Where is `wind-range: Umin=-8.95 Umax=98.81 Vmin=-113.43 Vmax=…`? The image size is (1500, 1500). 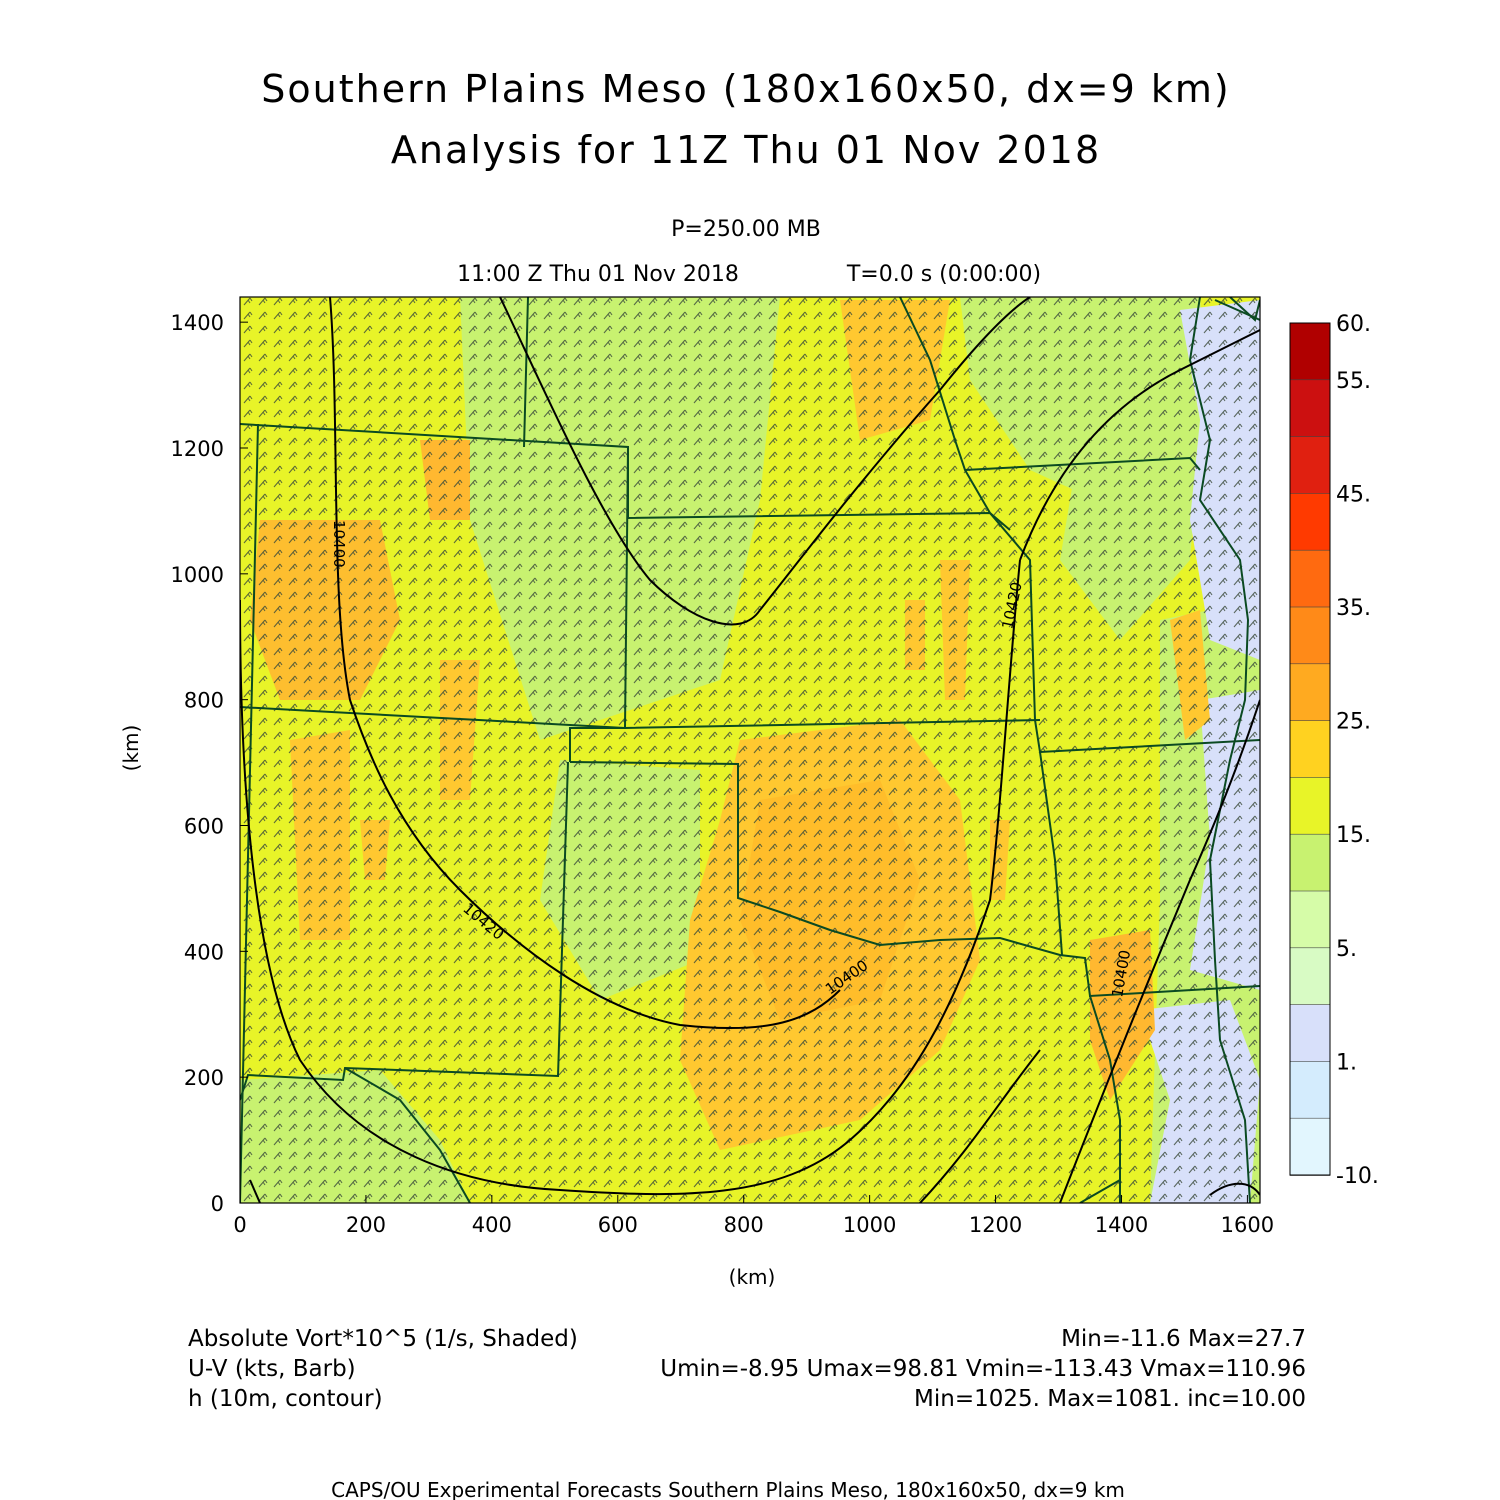 wind-range: Umin=-8.95 Umax=98.81 Vmin=-113.43 Vmax=… is located at coordinates (983, 1369).